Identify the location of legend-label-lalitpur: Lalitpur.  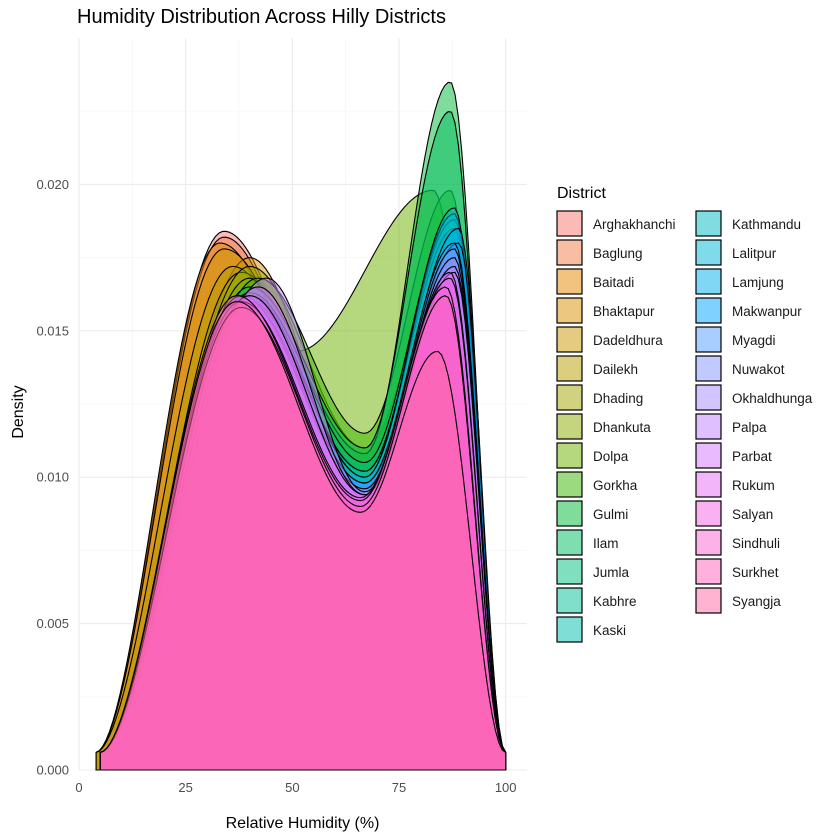
(754, 253).